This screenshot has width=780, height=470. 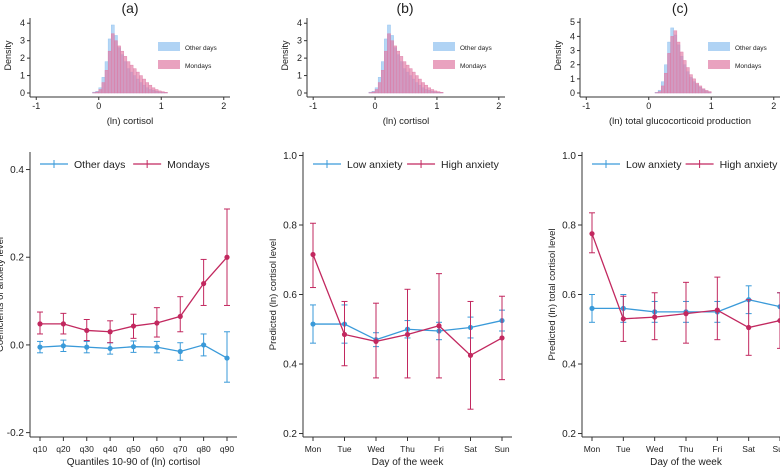 I want to click on x-tick-label: q70, so click(x=180, y=449).